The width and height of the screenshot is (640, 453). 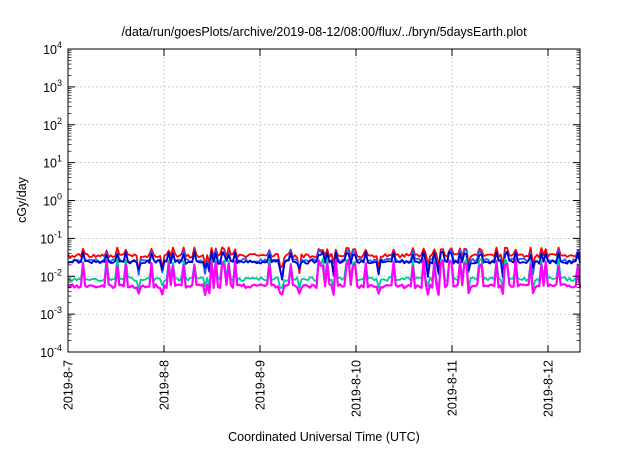 What do you see at coordinates (324, 437) in the screenshot?
I see `x-axis-title: Coordinated Universal Time (UTC)` at bounding box center [324, 437].